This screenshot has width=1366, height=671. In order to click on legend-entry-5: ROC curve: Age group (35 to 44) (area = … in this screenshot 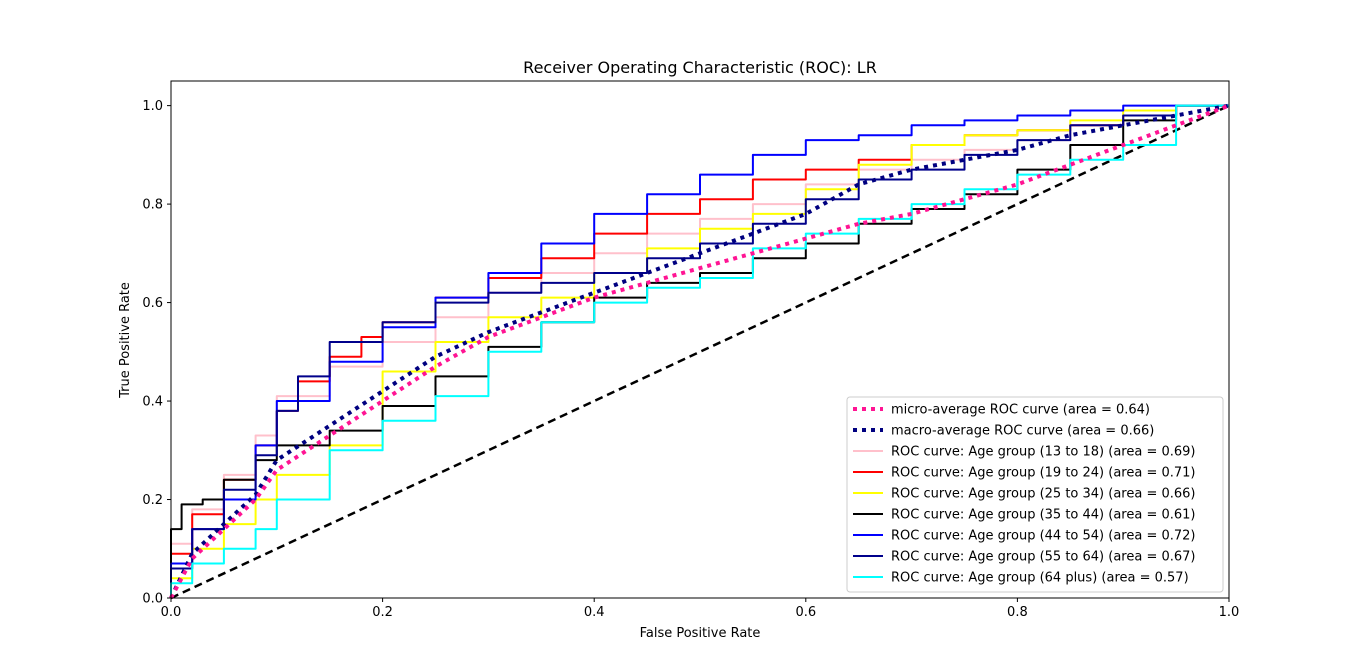, I will do `click(1043, 515)`.